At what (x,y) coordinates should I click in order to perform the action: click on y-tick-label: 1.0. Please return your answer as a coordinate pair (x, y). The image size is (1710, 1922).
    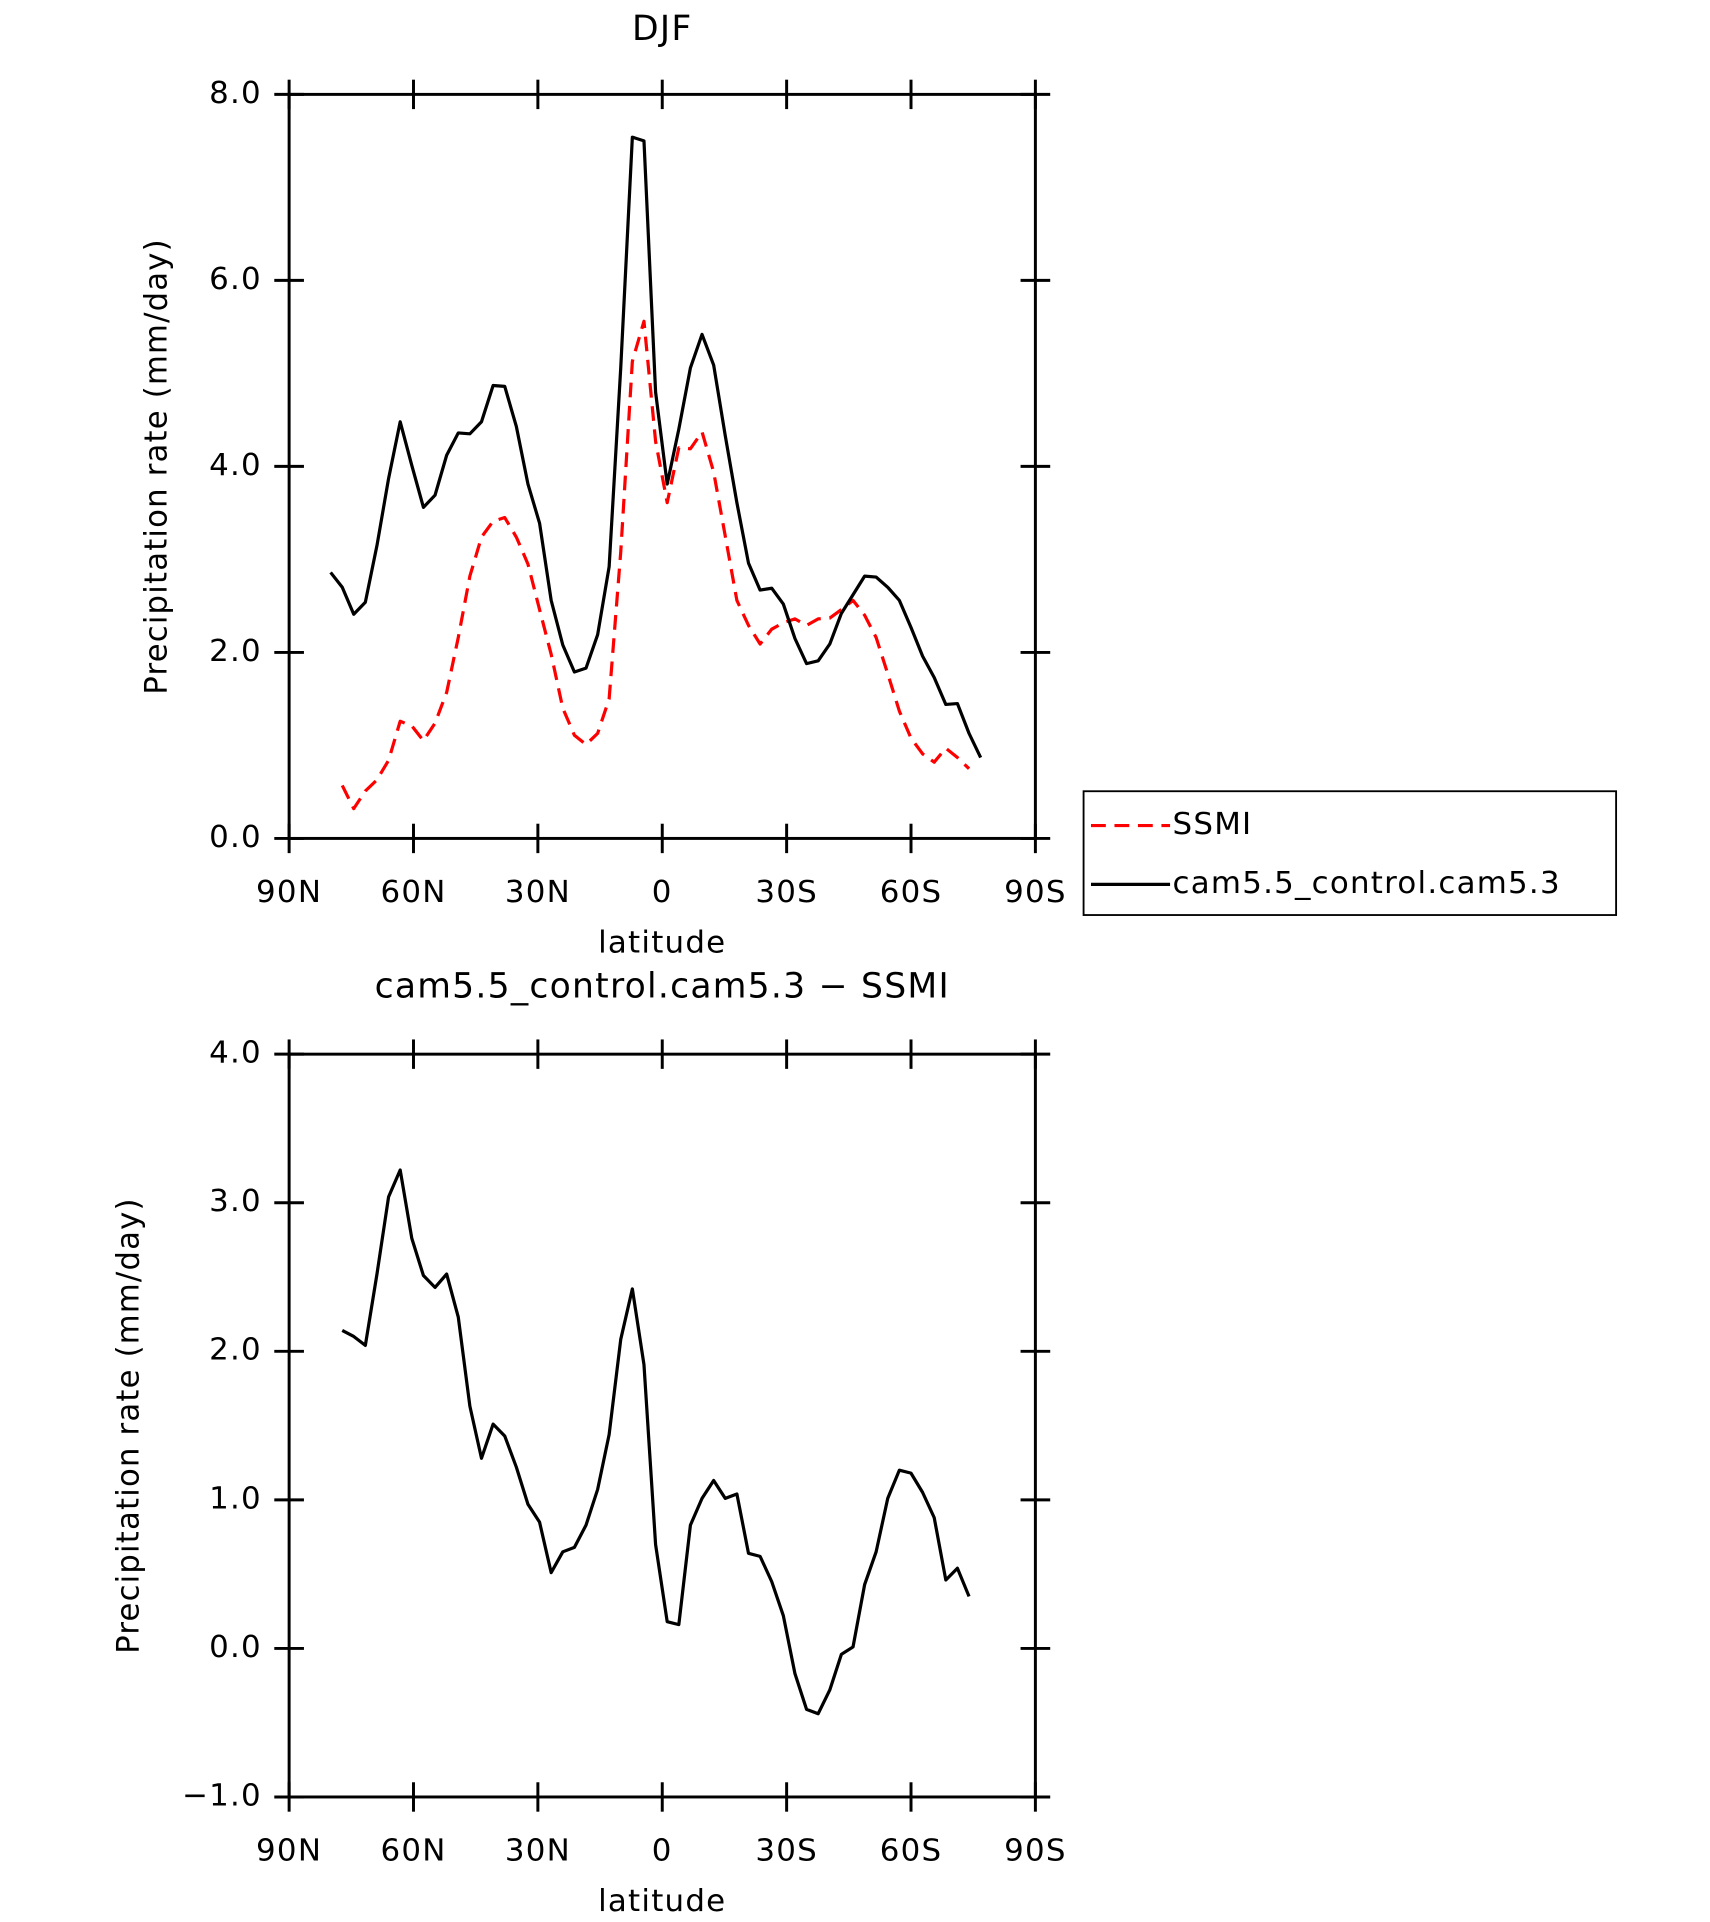
    Looking at the image, I should click on (235, 1498).